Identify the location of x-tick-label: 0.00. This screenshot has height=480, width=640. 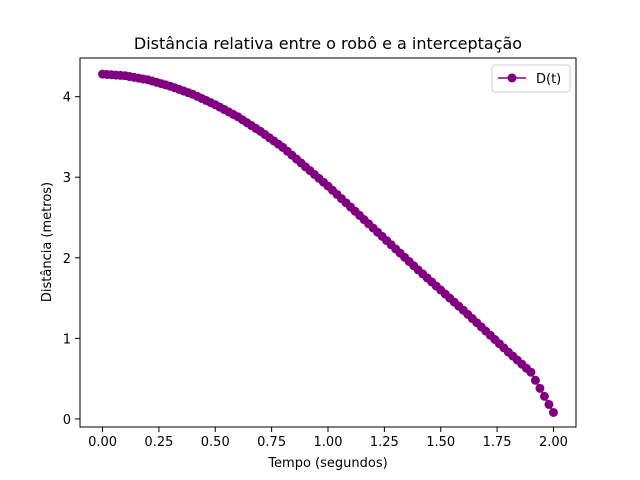
(102, 442).